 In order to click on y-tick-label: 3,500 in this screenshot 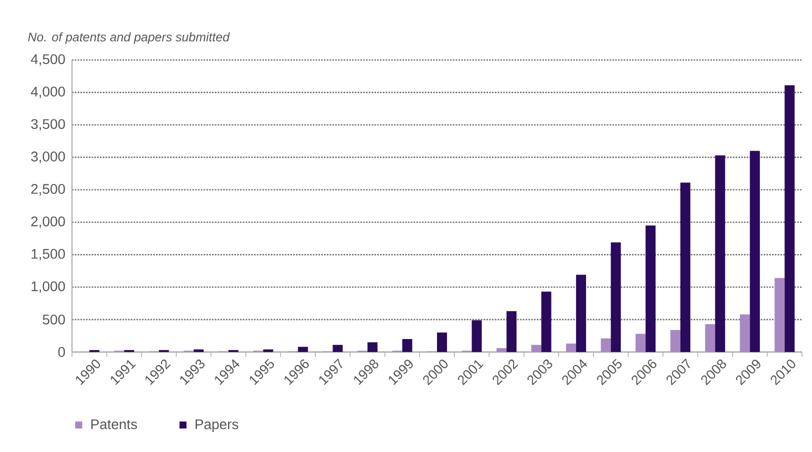, I will do `click(48, 125)`.